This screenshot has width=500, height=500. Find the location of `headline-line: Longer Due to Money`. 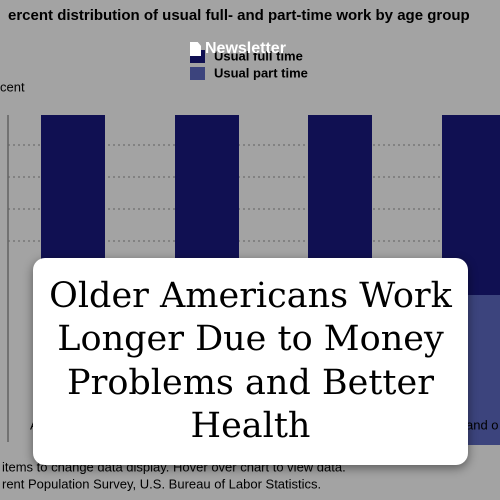

headline-line: Longer Due to Money is located at coordinates (250, 339).